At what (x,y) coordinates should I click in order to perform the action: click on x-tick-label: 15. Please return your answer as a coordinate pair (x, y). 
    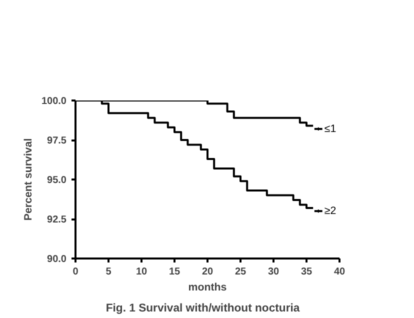
    Looking at the image, I should click on (174, 272).